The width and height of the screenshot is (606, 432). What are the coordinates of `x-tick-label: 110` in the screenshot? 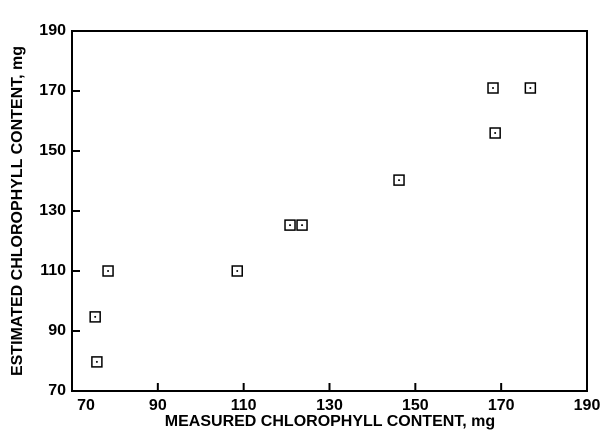 It's located at (244, 405).